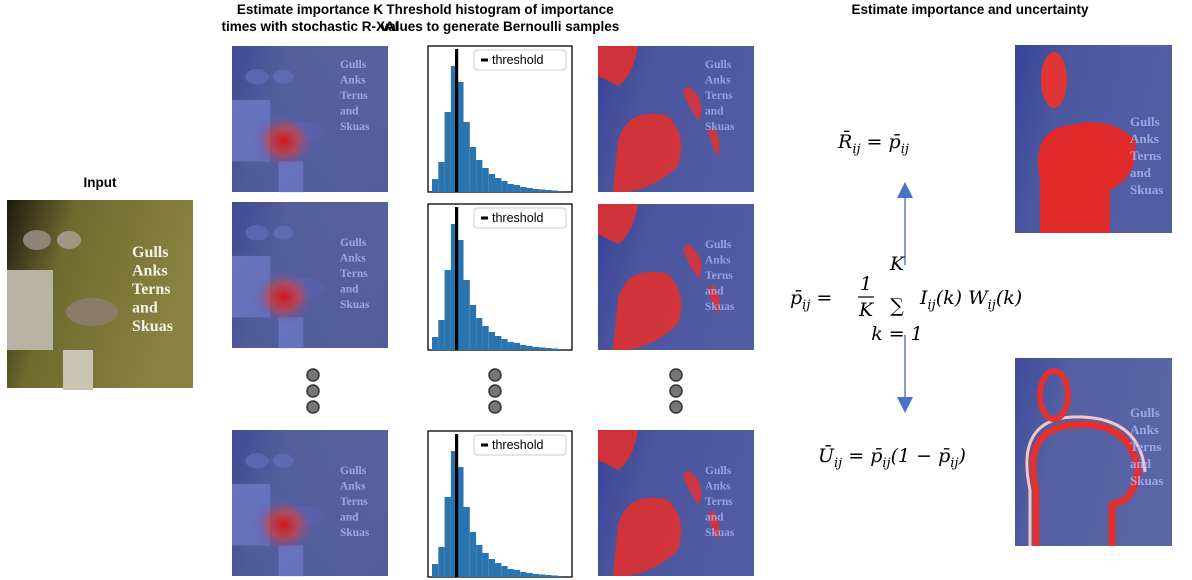 The width and height of the screenshot is (1192, 580). I want to click on input-image, so click(100, 295).